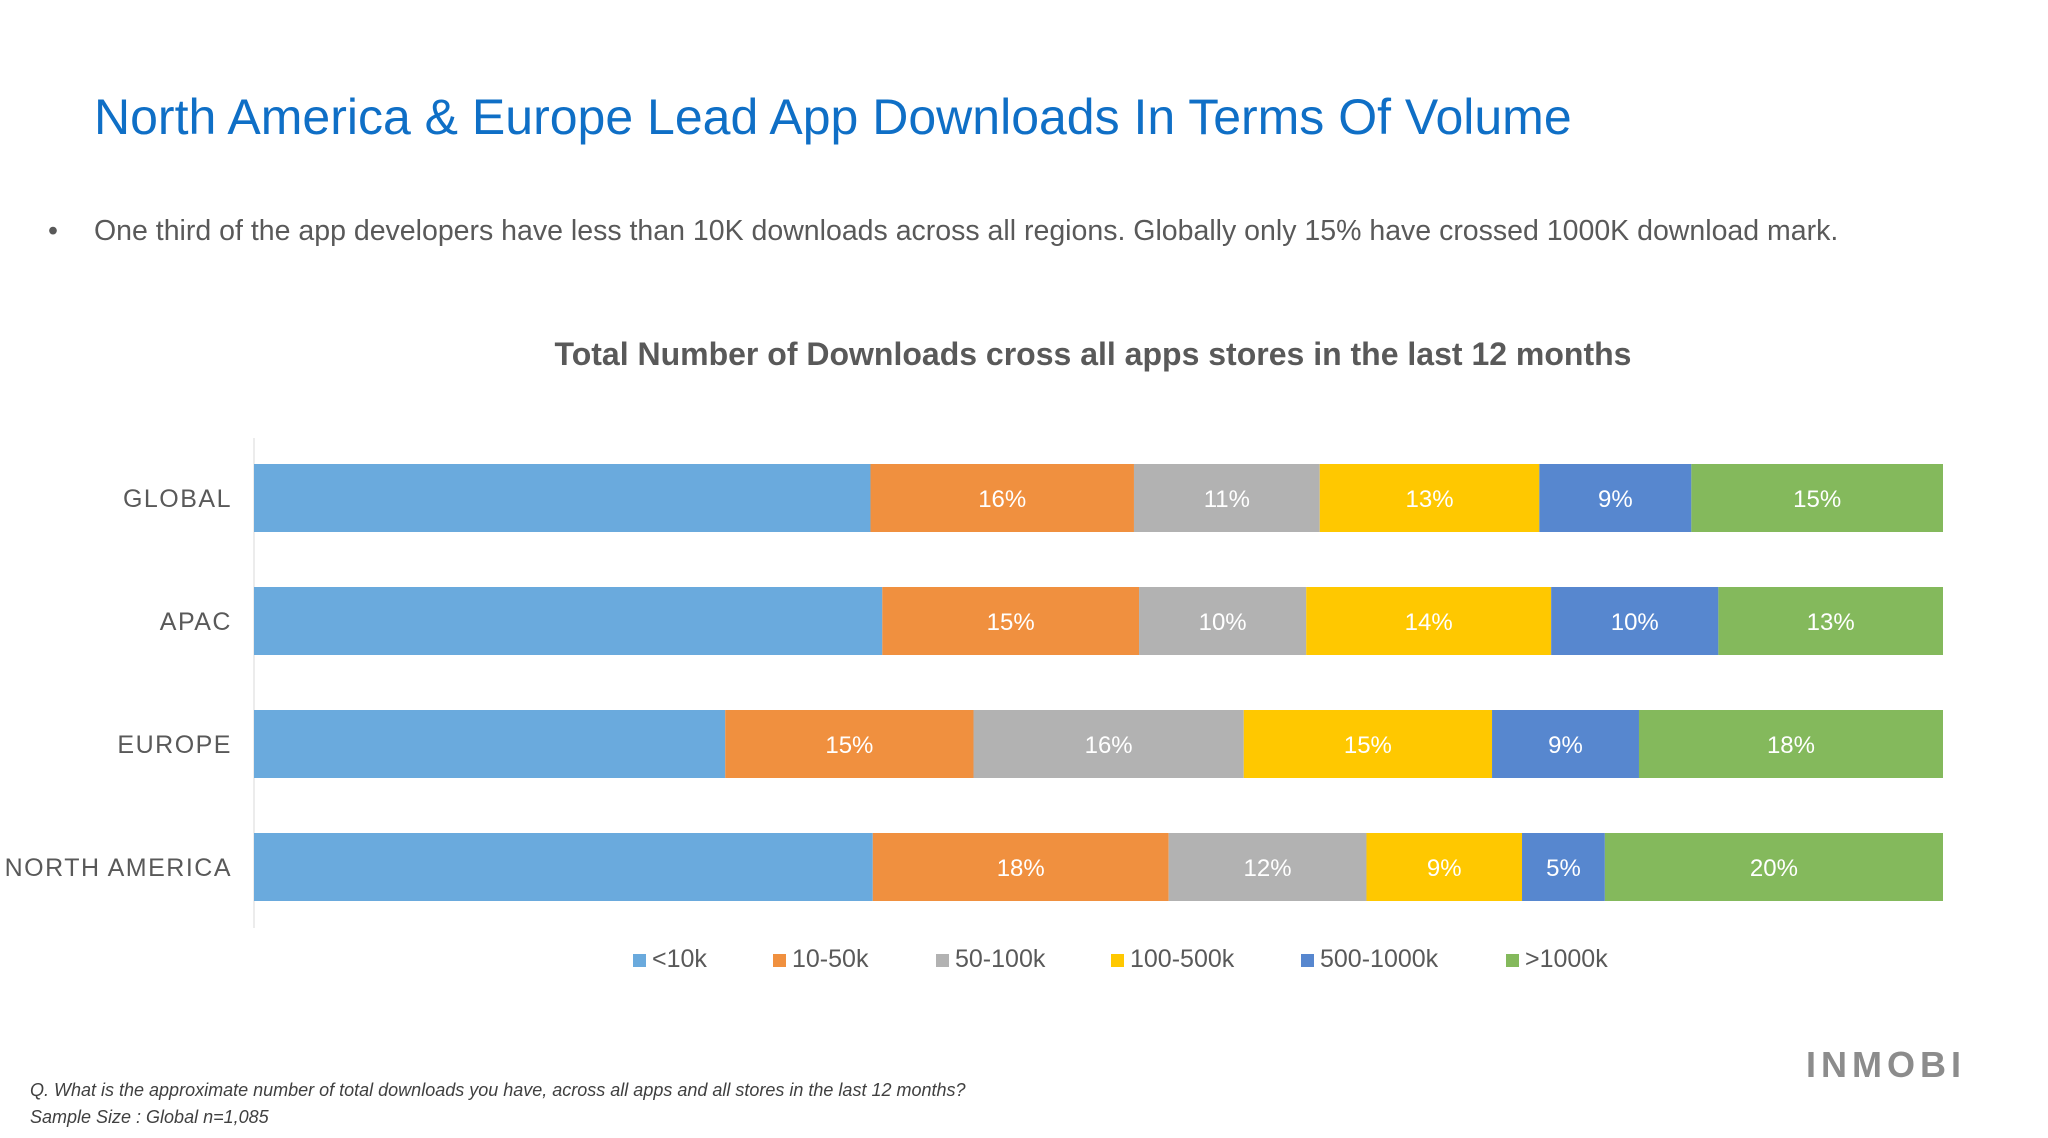 Image resolution: width=2048 pixels, height=1138 pixels. I want to click on legend-label: >1000k, so click(1566, 959).